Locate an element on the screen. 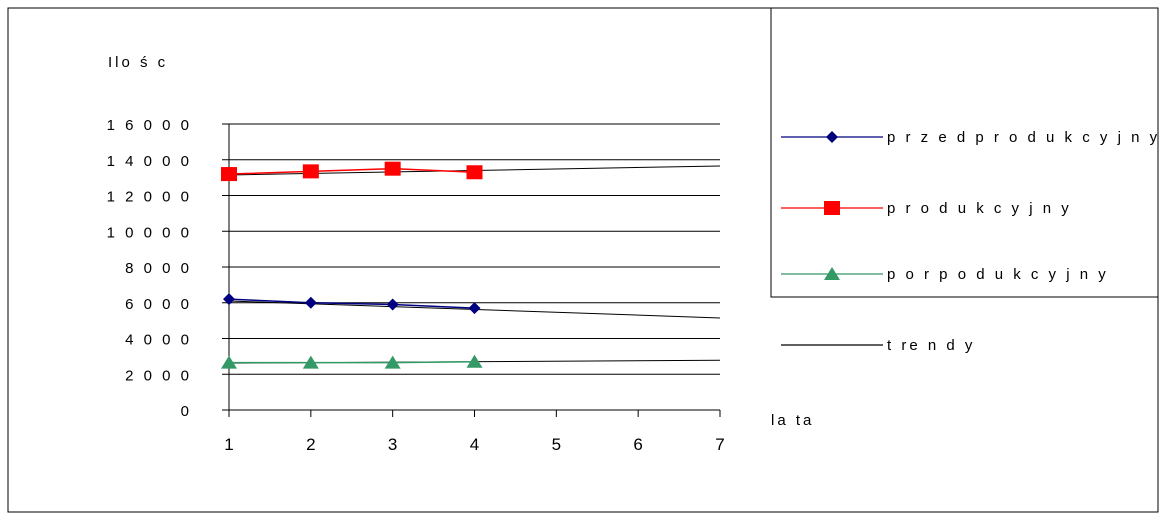 This screenshot has width=1164, height=523. y-axis-title: Ilo ś c is located at coordinates (138, 62).